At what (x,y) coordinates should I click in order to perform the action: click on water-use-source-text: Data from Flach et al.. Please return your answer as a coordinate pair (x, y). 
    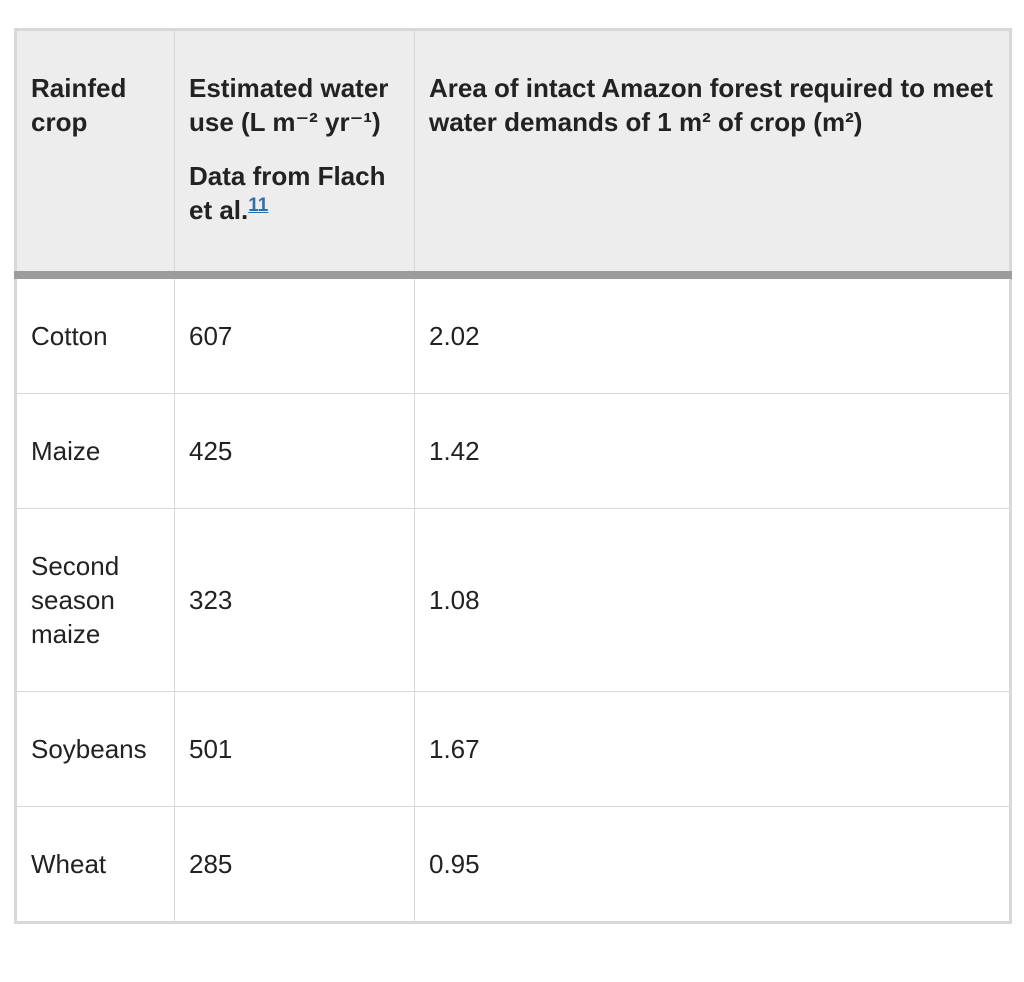
    Looking at the image, I should click on (287, 193).